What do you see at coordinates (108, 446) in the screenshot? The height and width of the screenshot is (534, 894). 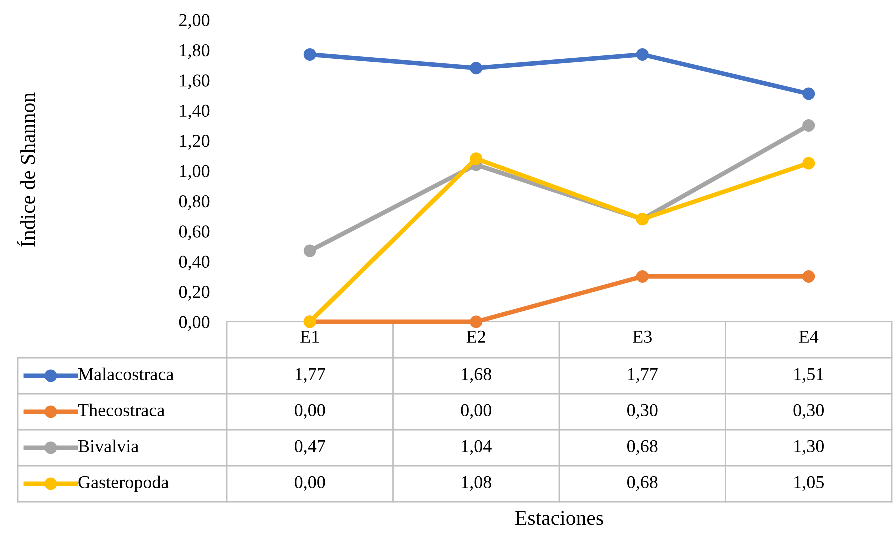 I see `legend-label: Bivalvia` at bounding box center [108, 446].